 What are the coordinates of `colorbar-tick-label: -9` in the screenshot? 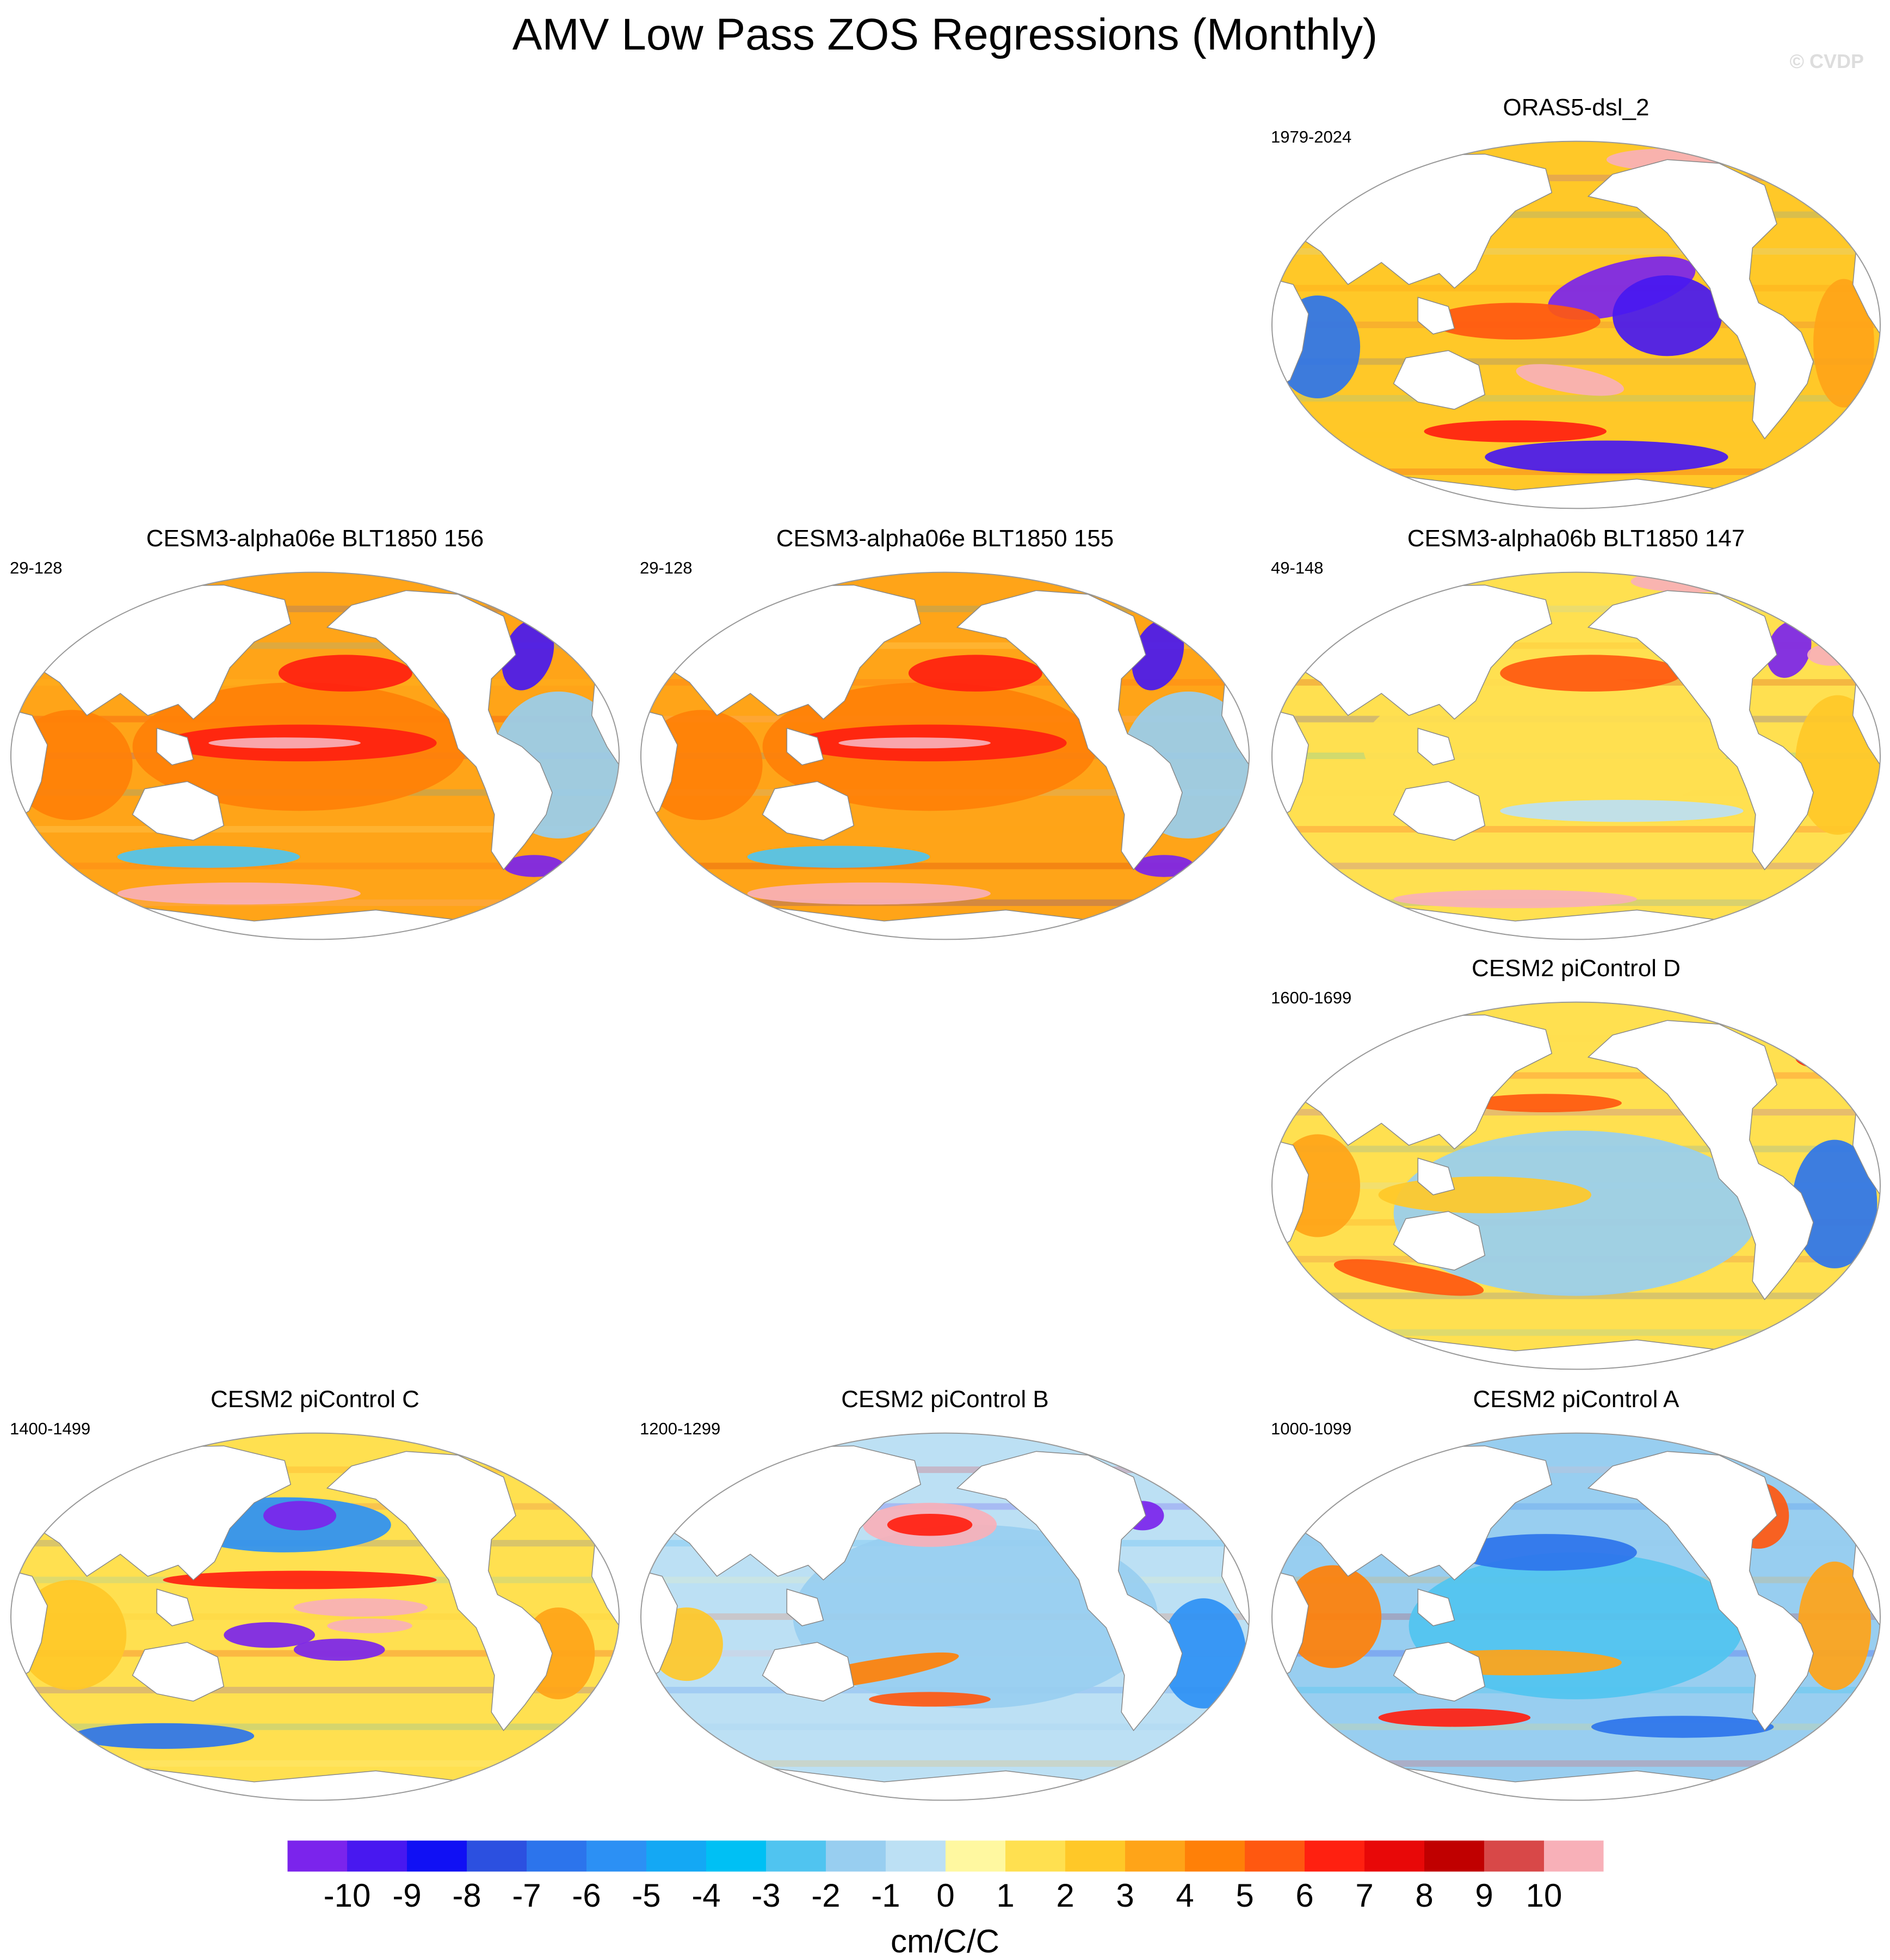 It's located at (406, 1895).